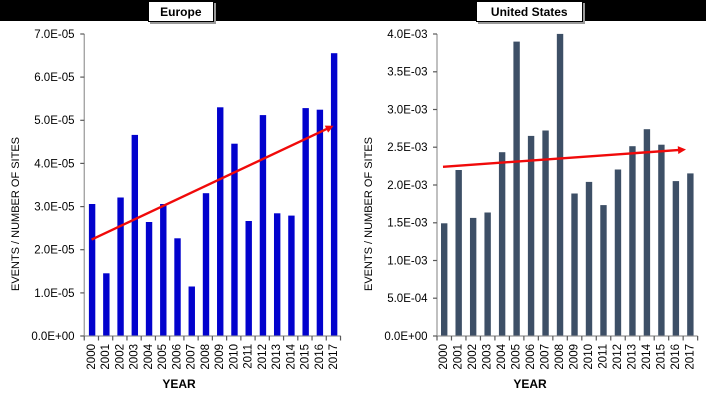 Image resolution: width=706 pixels, height=400 pixels. What do you see at coordinates (54, 251) in the screenshot?
I see `svg-text: 2.0E-05` at bounding box center [54, 251].